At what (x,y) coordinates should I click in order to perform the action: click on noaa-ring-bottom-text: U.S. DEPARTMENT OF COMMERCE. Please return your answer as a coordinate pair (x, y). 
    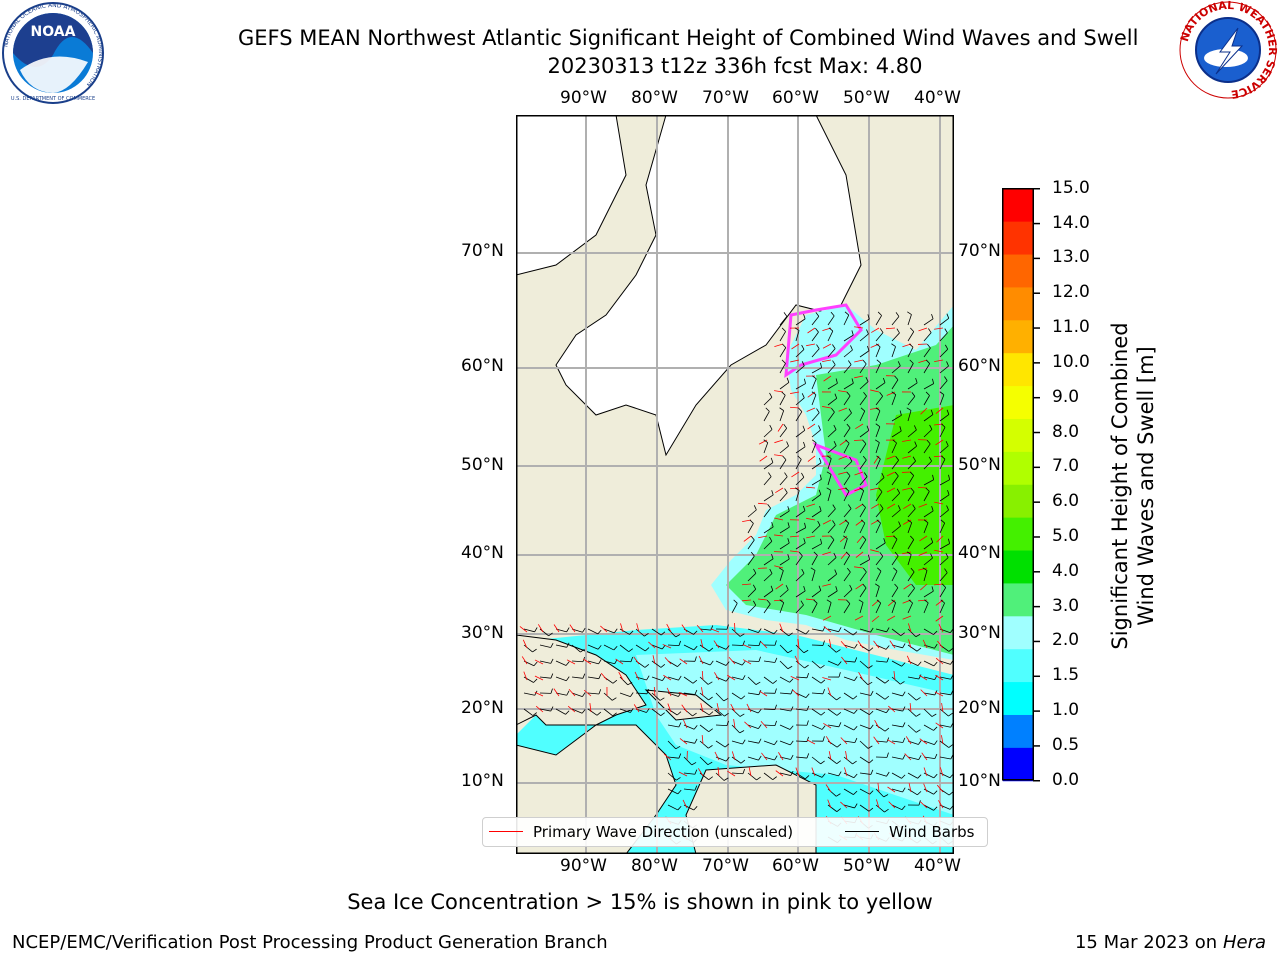
    Looking at the image, I should click on (53, 99).